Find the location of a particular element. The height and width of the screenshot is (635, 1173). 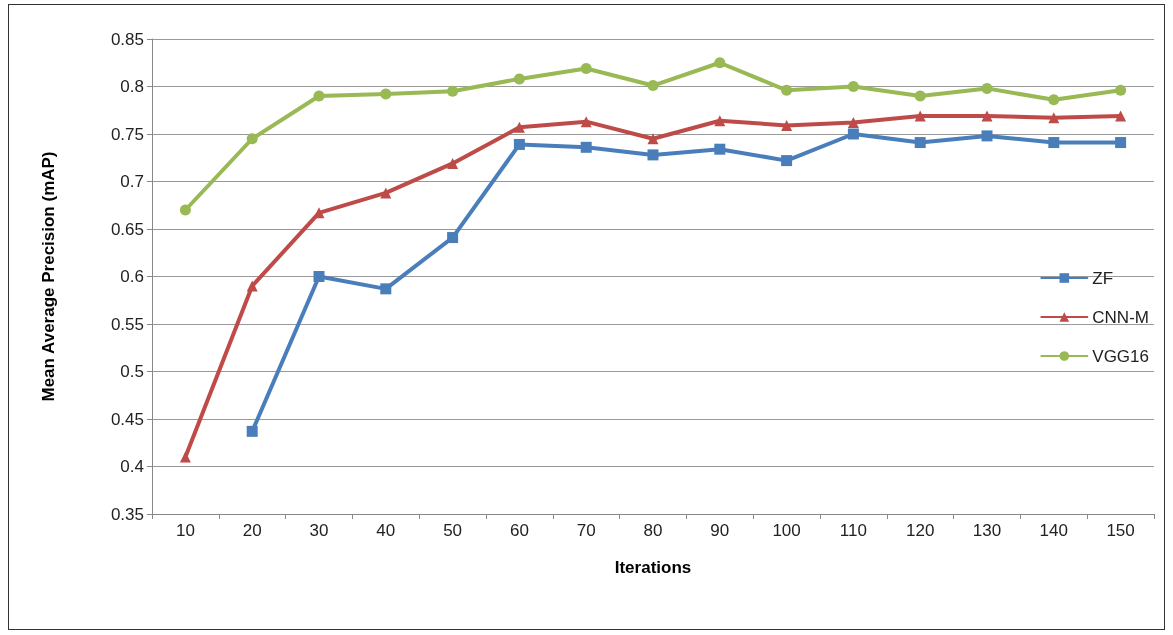

x-tick-label: 140 is located at coordinates (1053, 530).